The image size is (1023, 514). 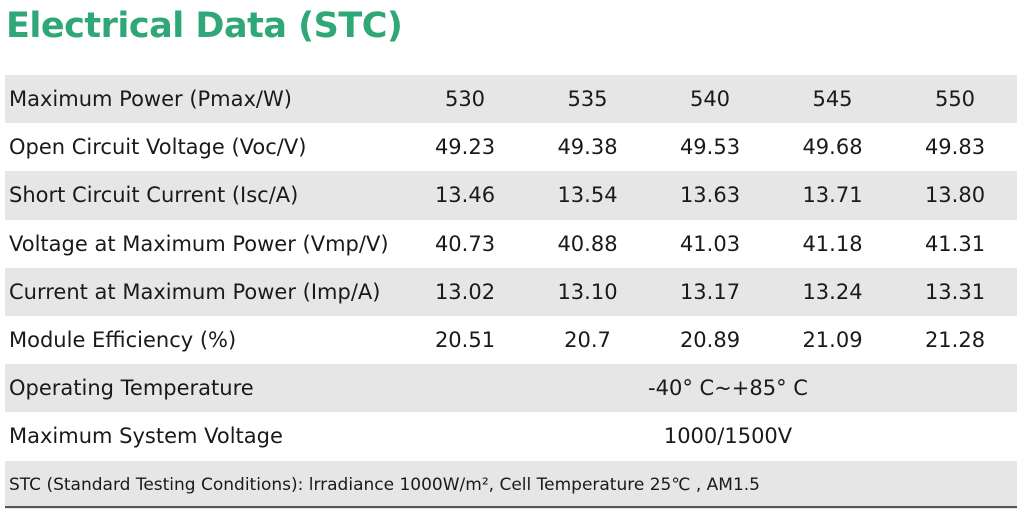 I want to click on table-row: Maximum System Voltage 1000/1500V, so click(x=511, y=436).